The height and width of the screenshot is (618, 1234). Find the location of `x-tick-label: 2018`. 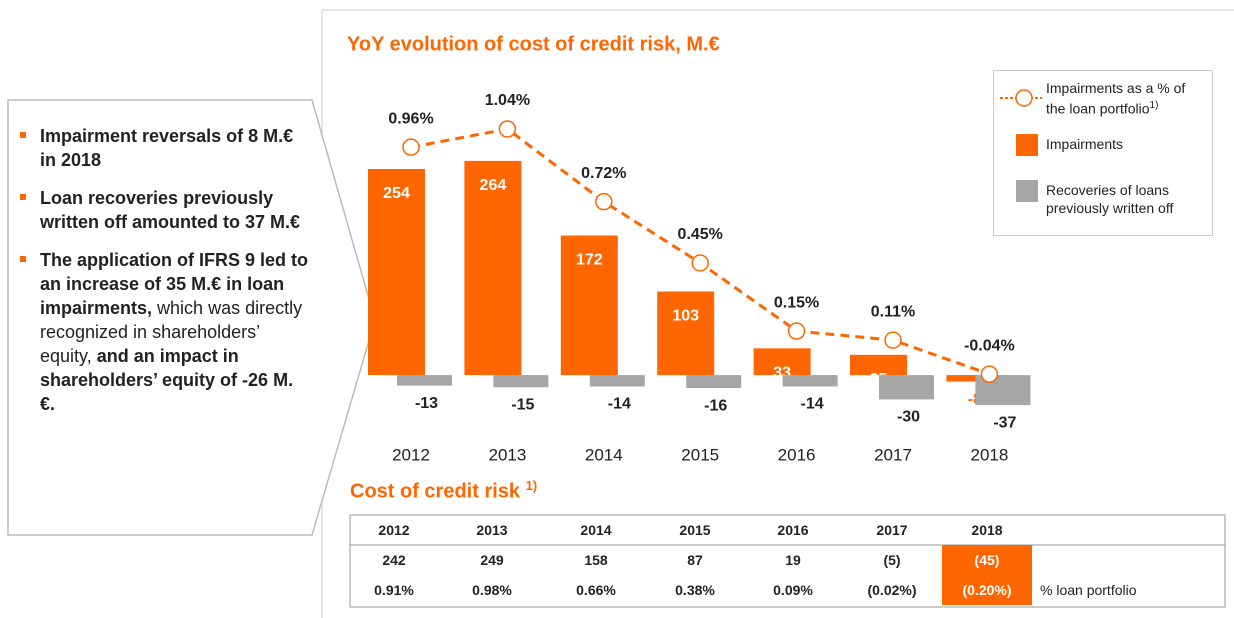

x-tick-label: 2018 is located at coordinates (989, 454).